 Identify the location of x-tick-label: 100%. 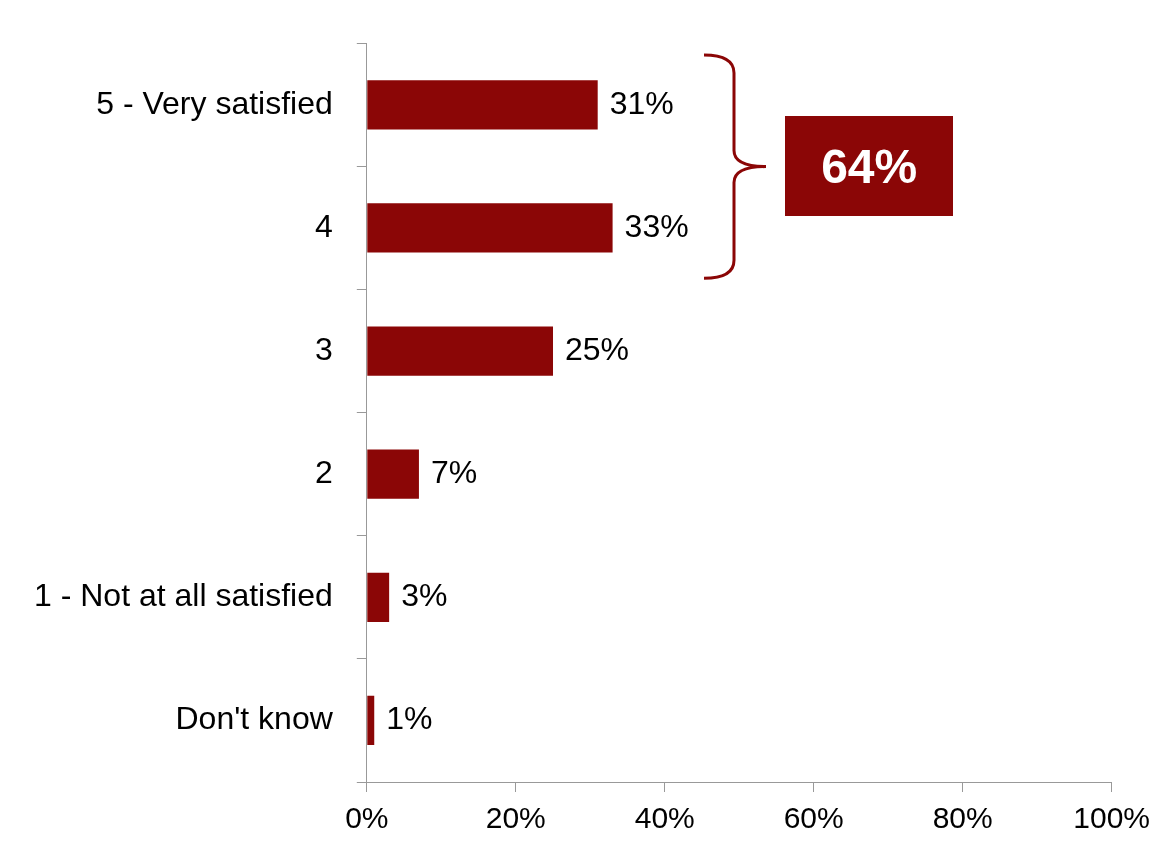
(1111, 818).